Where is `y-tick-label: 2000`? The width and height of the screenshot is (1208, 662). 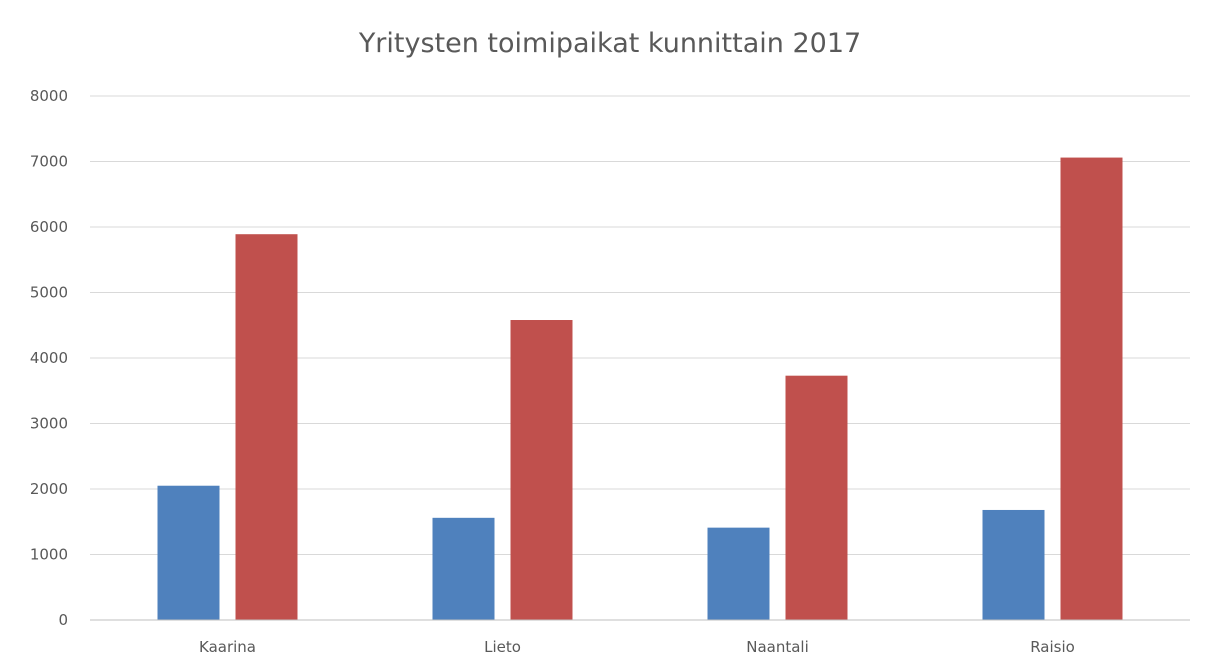
y-tick-label: 2000 is located at coordinates (49, 489).